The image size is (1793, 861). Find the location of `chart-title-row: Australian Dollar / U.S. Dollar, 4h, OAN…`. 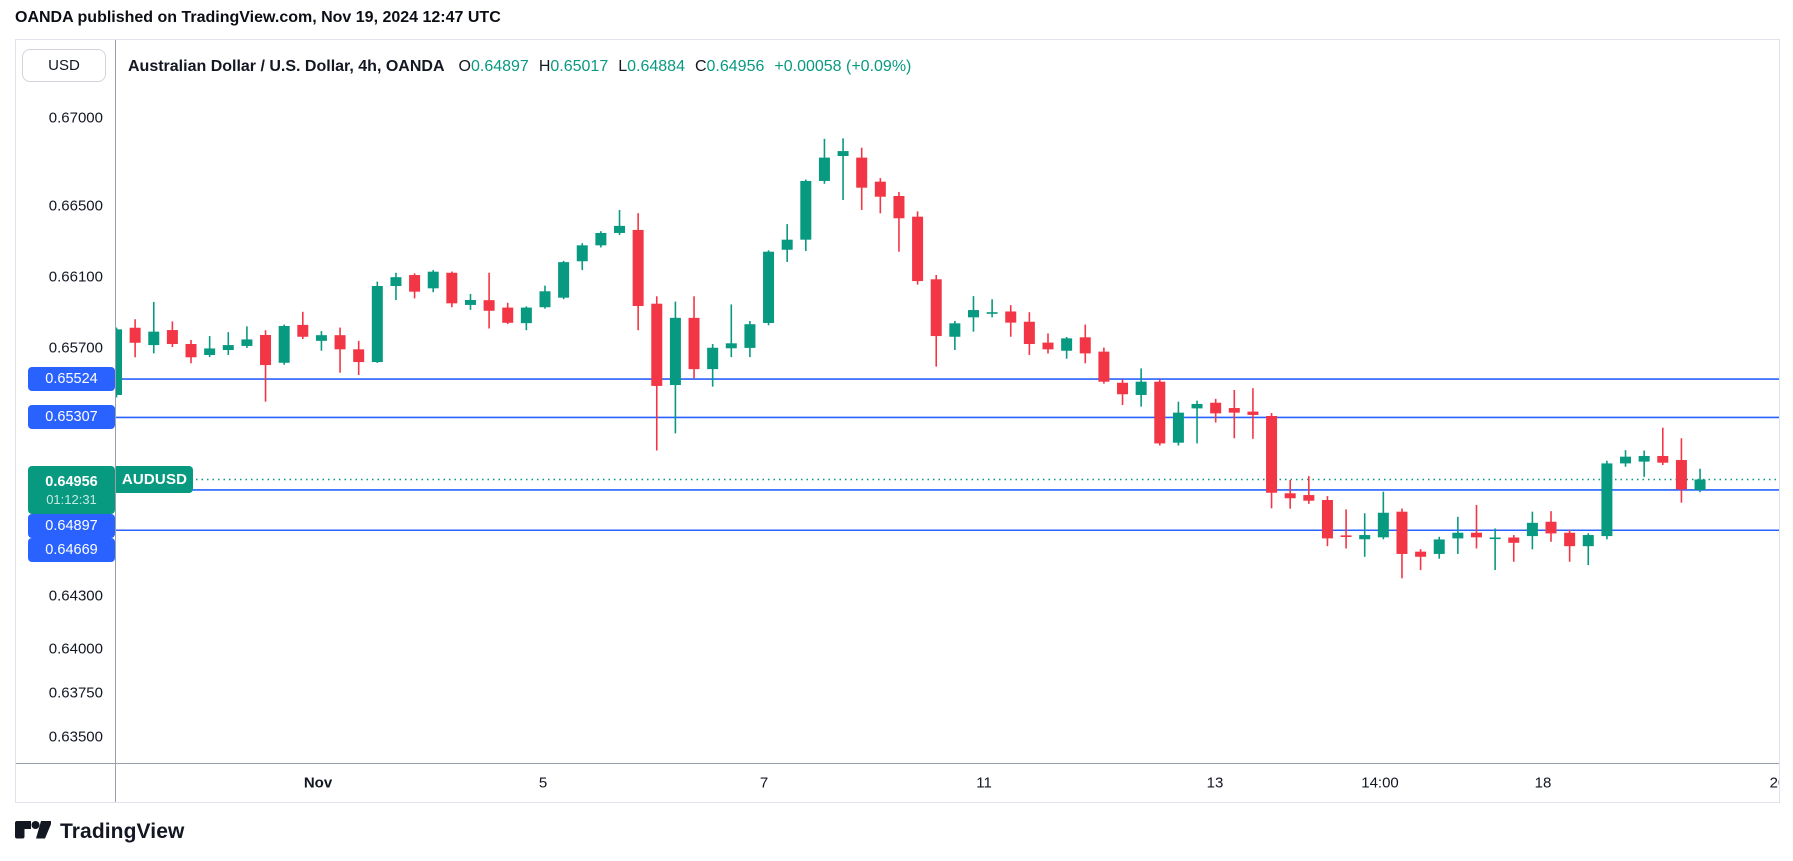

chart-title-row: Australian Dollar / U.S. Dollar, 4h, OAN… is located at coordinates (519, 67).